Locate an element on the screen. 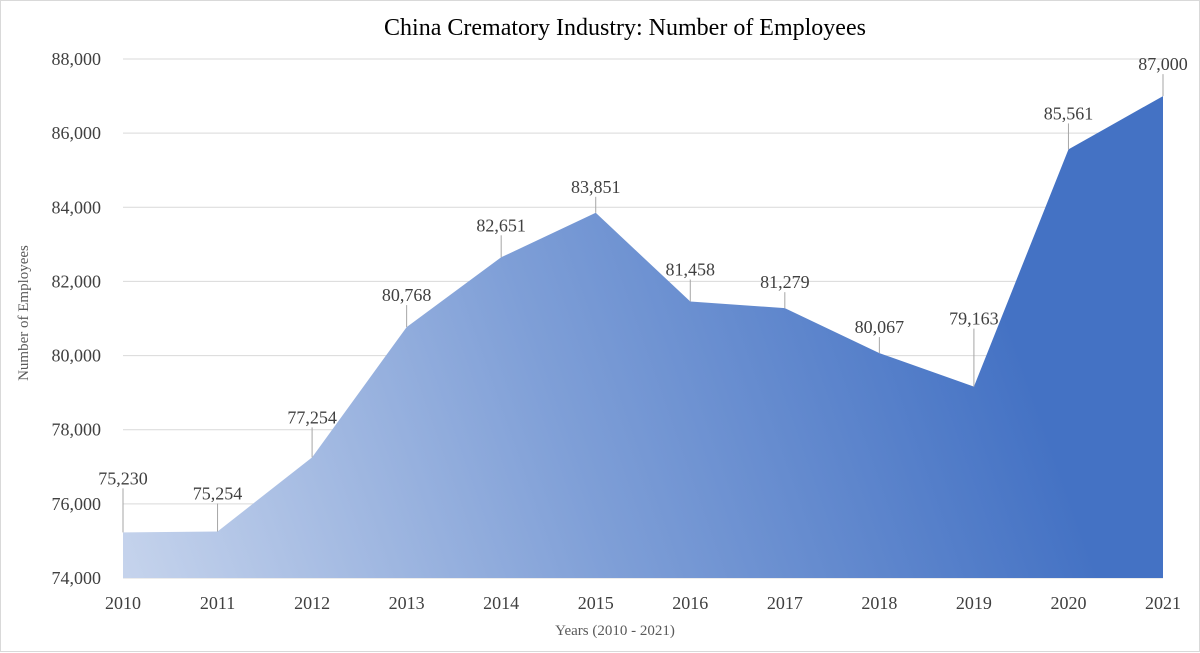  x-axis-label: Years (2010 - 2021) is located at coordinates (615, 631).